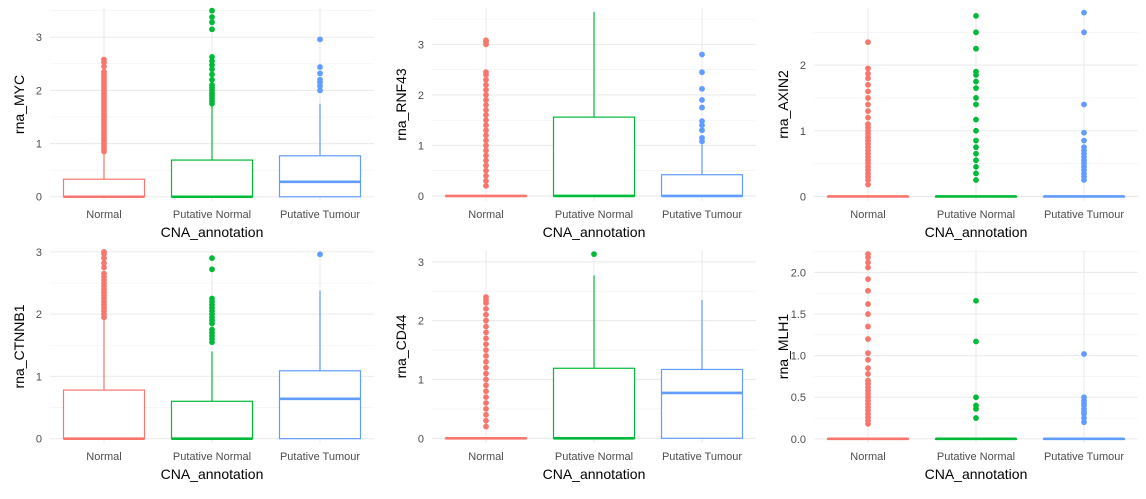 The width and height of the screenshot is (1146, 499). What do you see at coordinates (798, 273) in the screenshot?
I see `y-tick-label: 2.0` at bounding box center [798, 273].